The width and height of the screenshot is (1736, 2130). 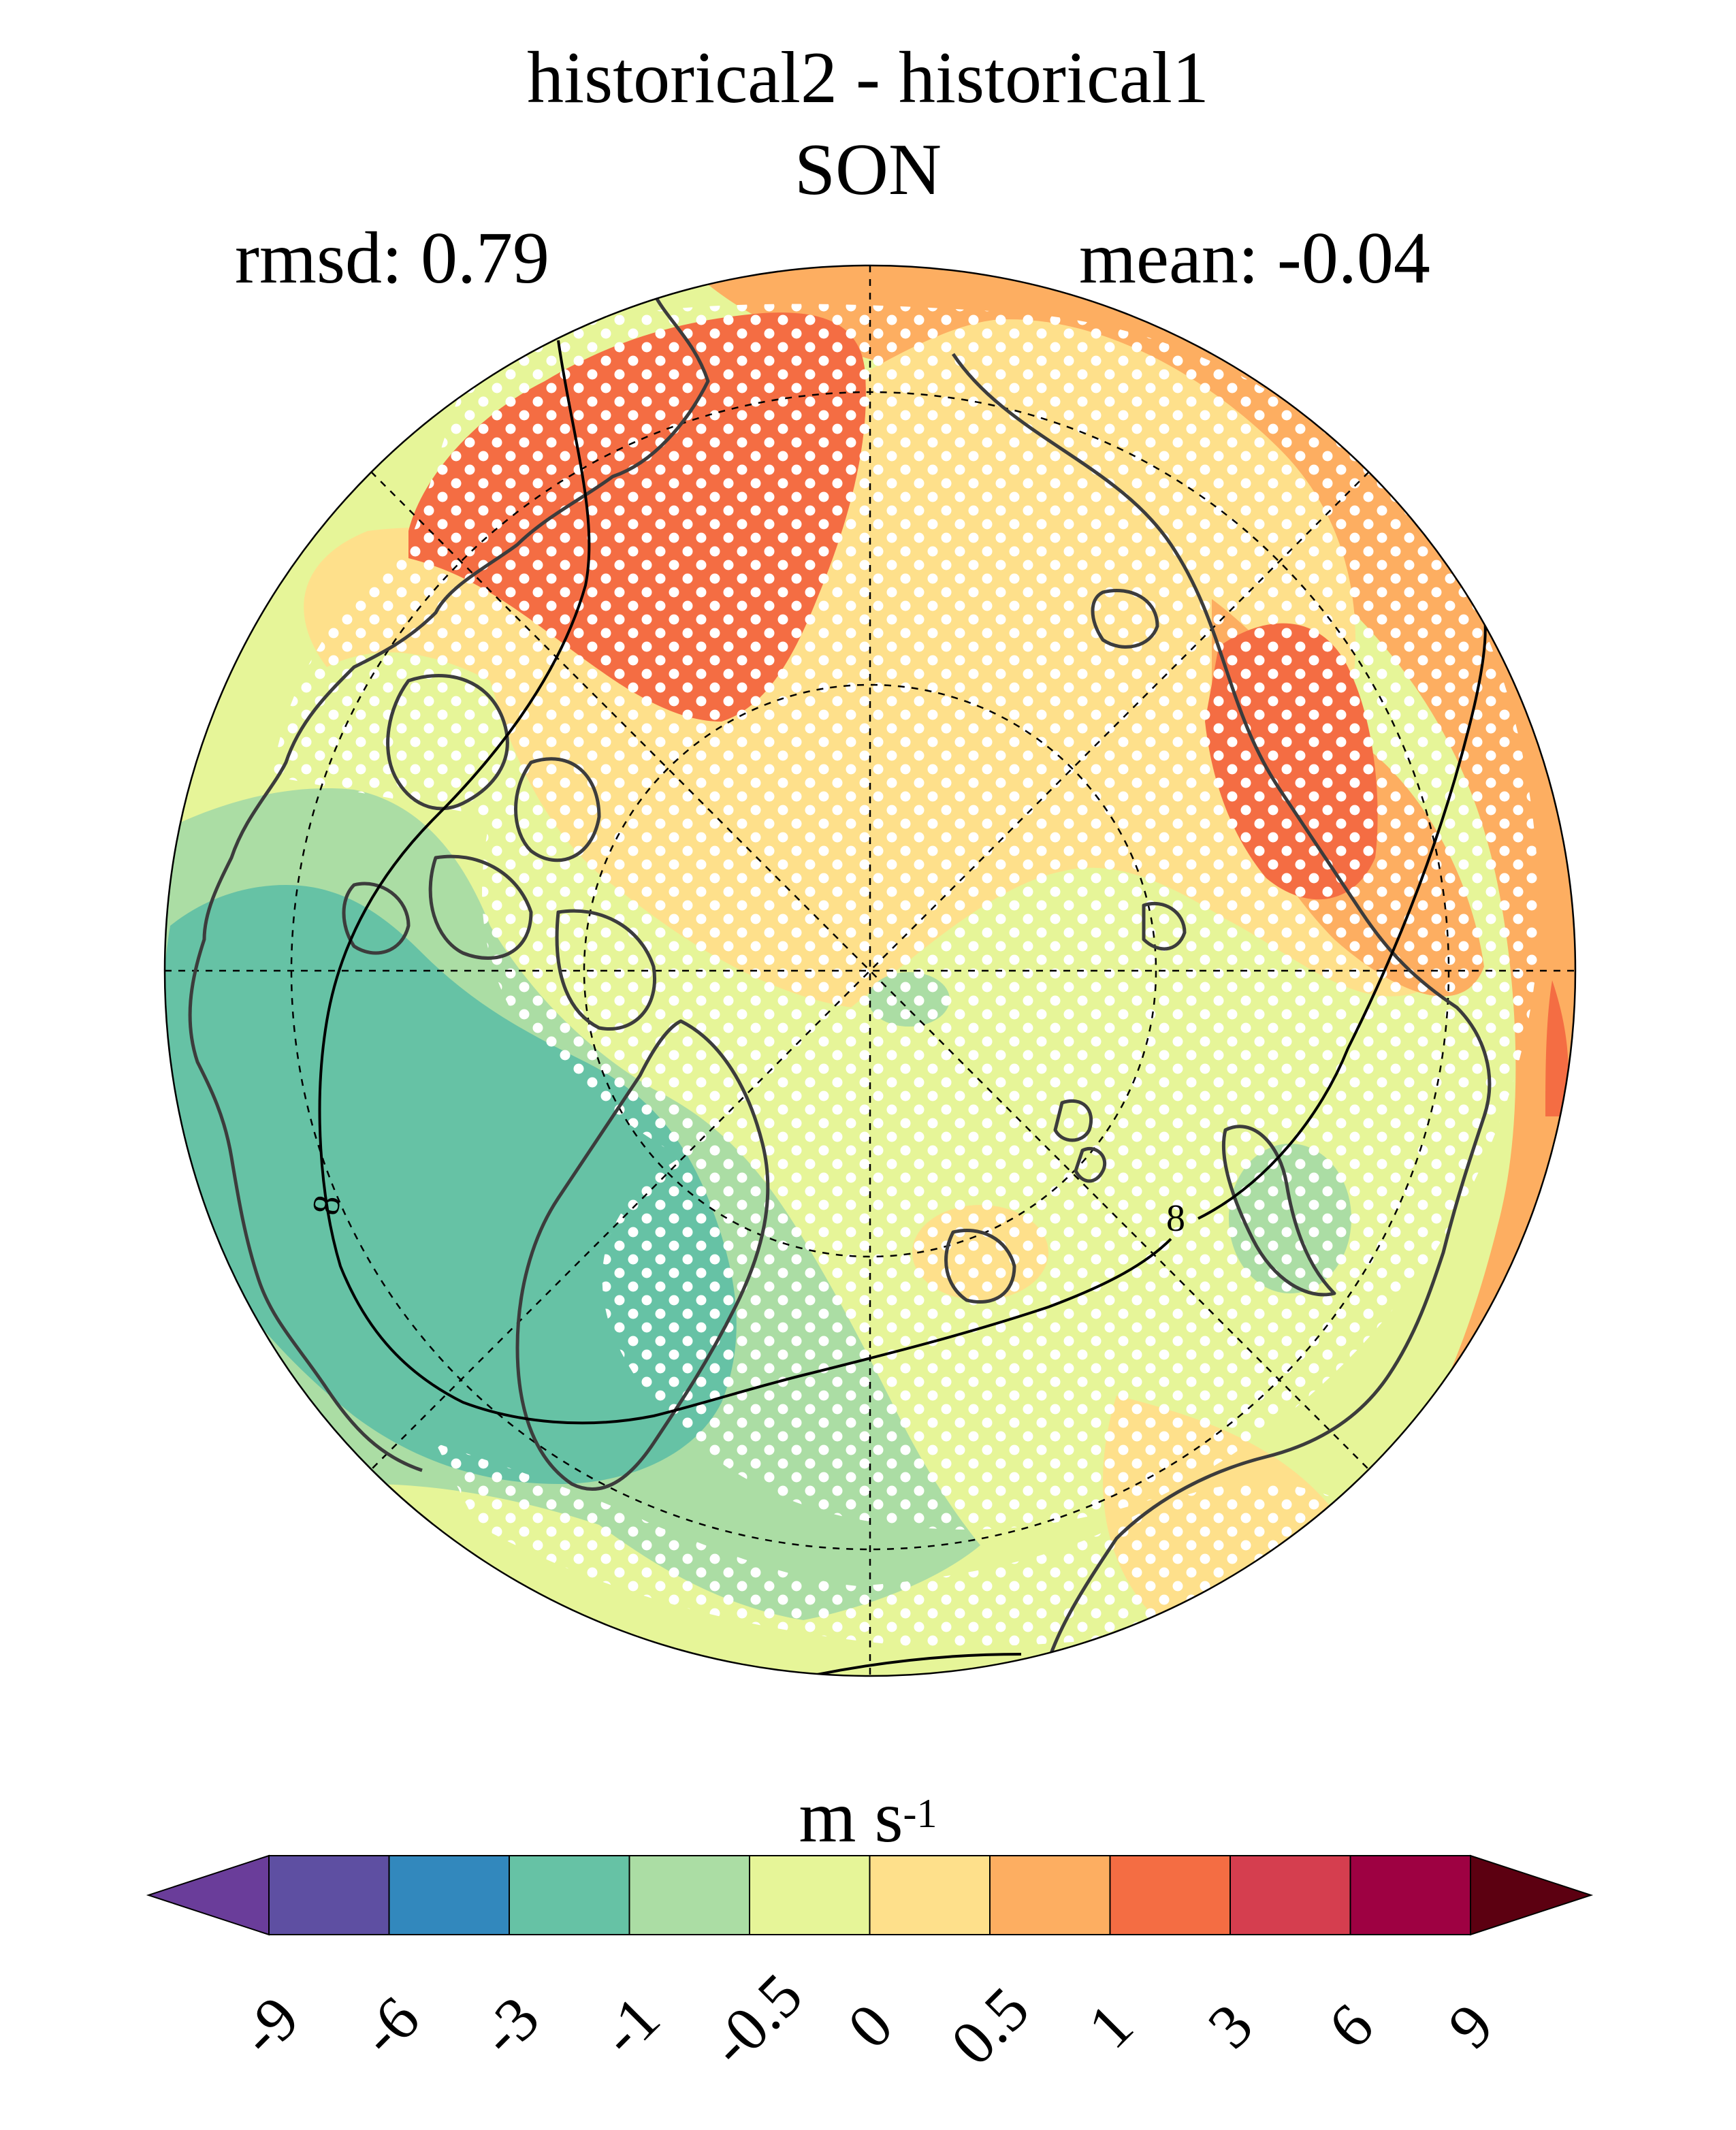 What do you see at coordinates (895, 1545) in the screenshot?
I see `stippling-region-south` at bounding box center [895, 1545].